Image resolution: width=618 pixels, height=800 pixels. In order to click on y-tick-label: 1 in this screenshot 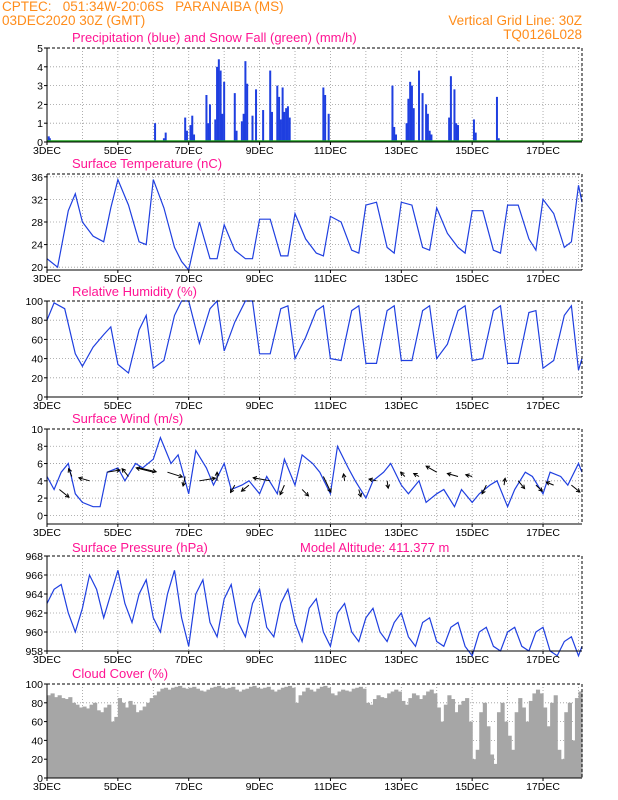, I will do `click(40, 124)`.